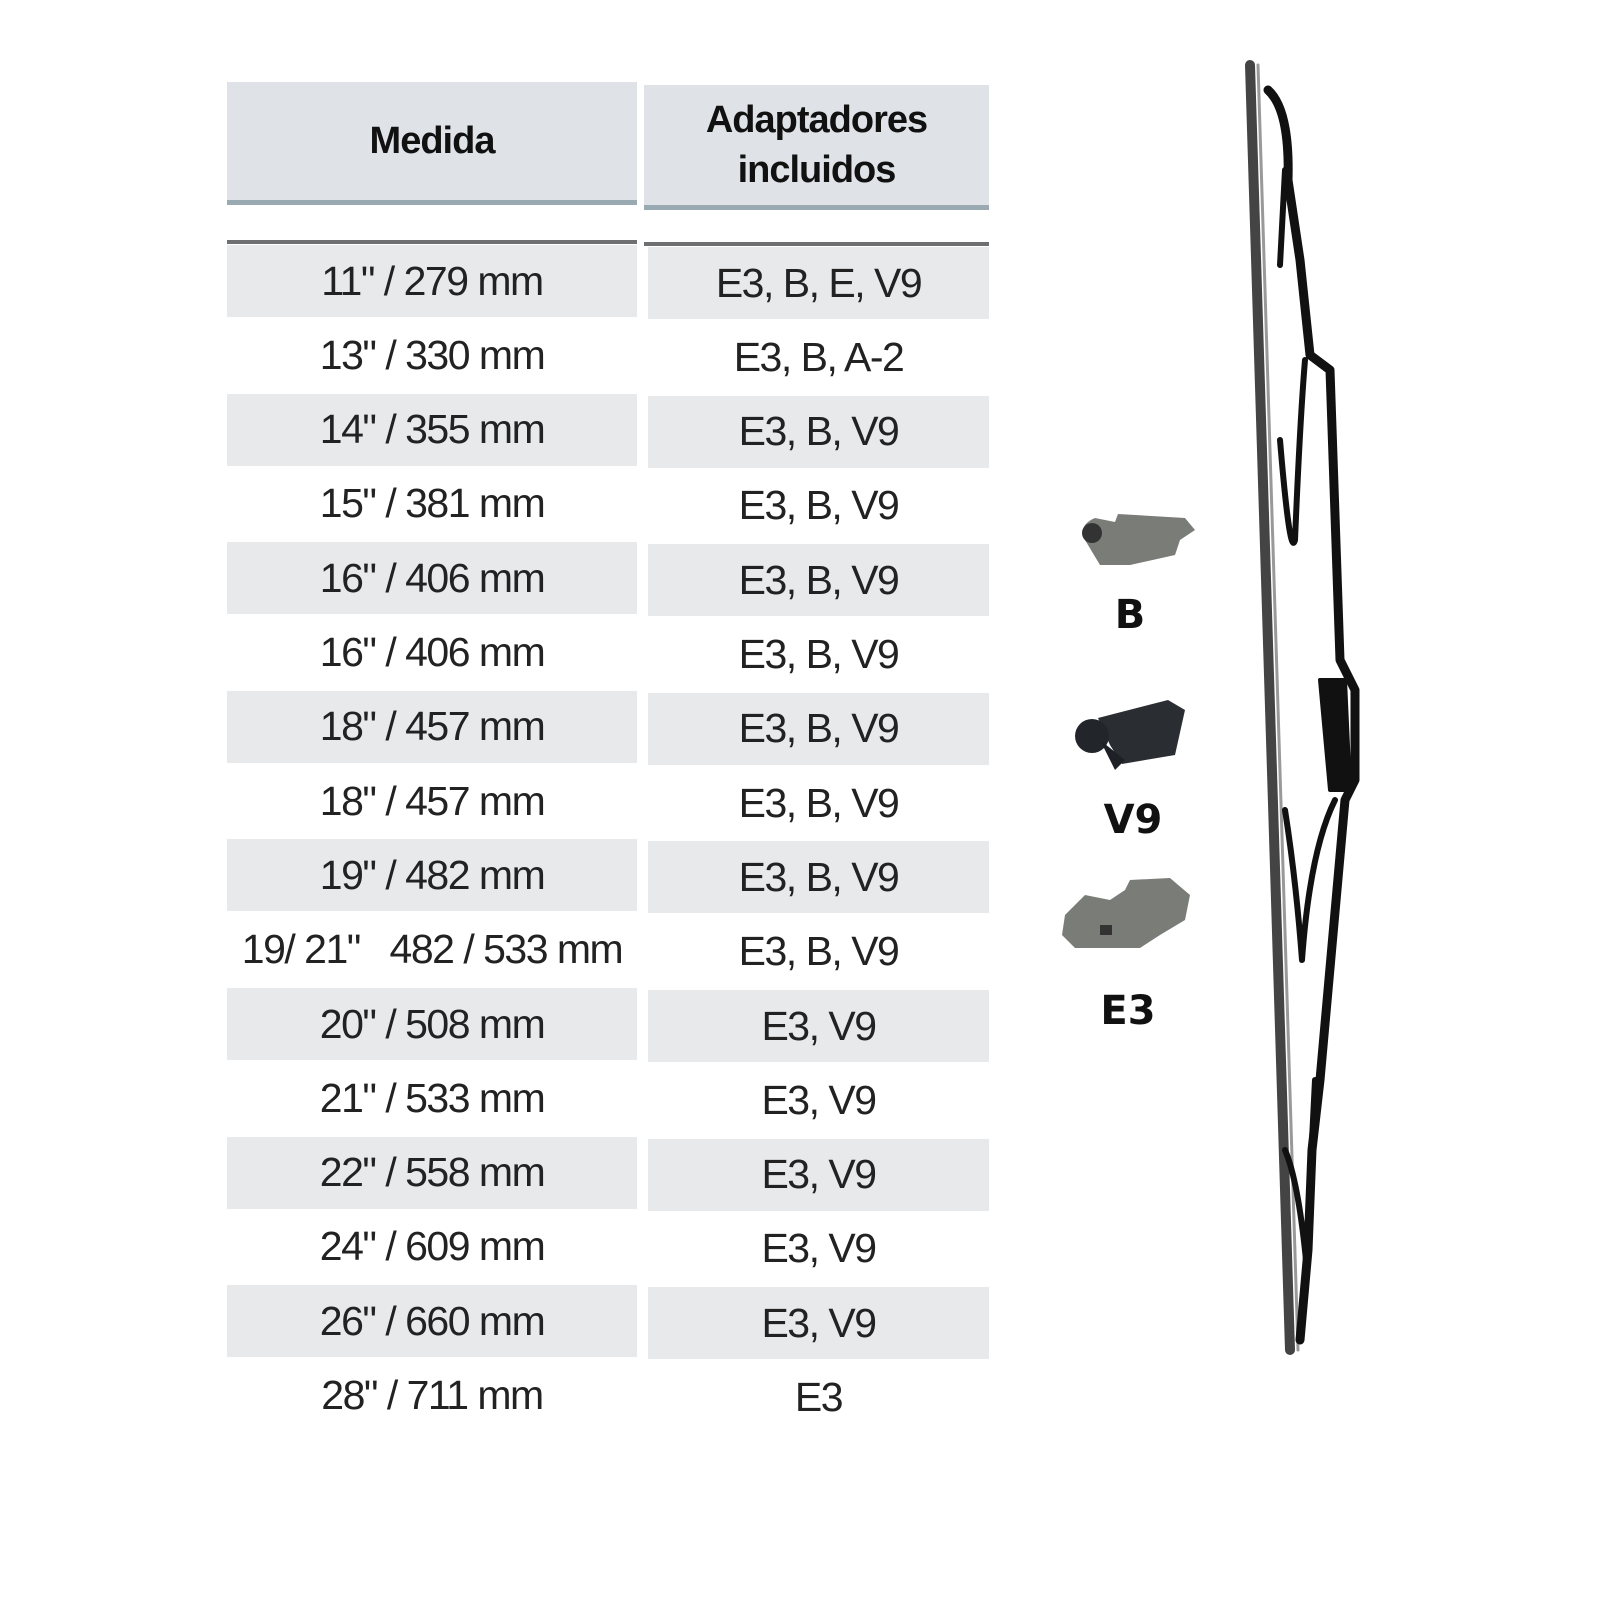  Describe the element at coordinates (1302, 707) in the screenshot. I see `wiper-blade-icon` at that location.